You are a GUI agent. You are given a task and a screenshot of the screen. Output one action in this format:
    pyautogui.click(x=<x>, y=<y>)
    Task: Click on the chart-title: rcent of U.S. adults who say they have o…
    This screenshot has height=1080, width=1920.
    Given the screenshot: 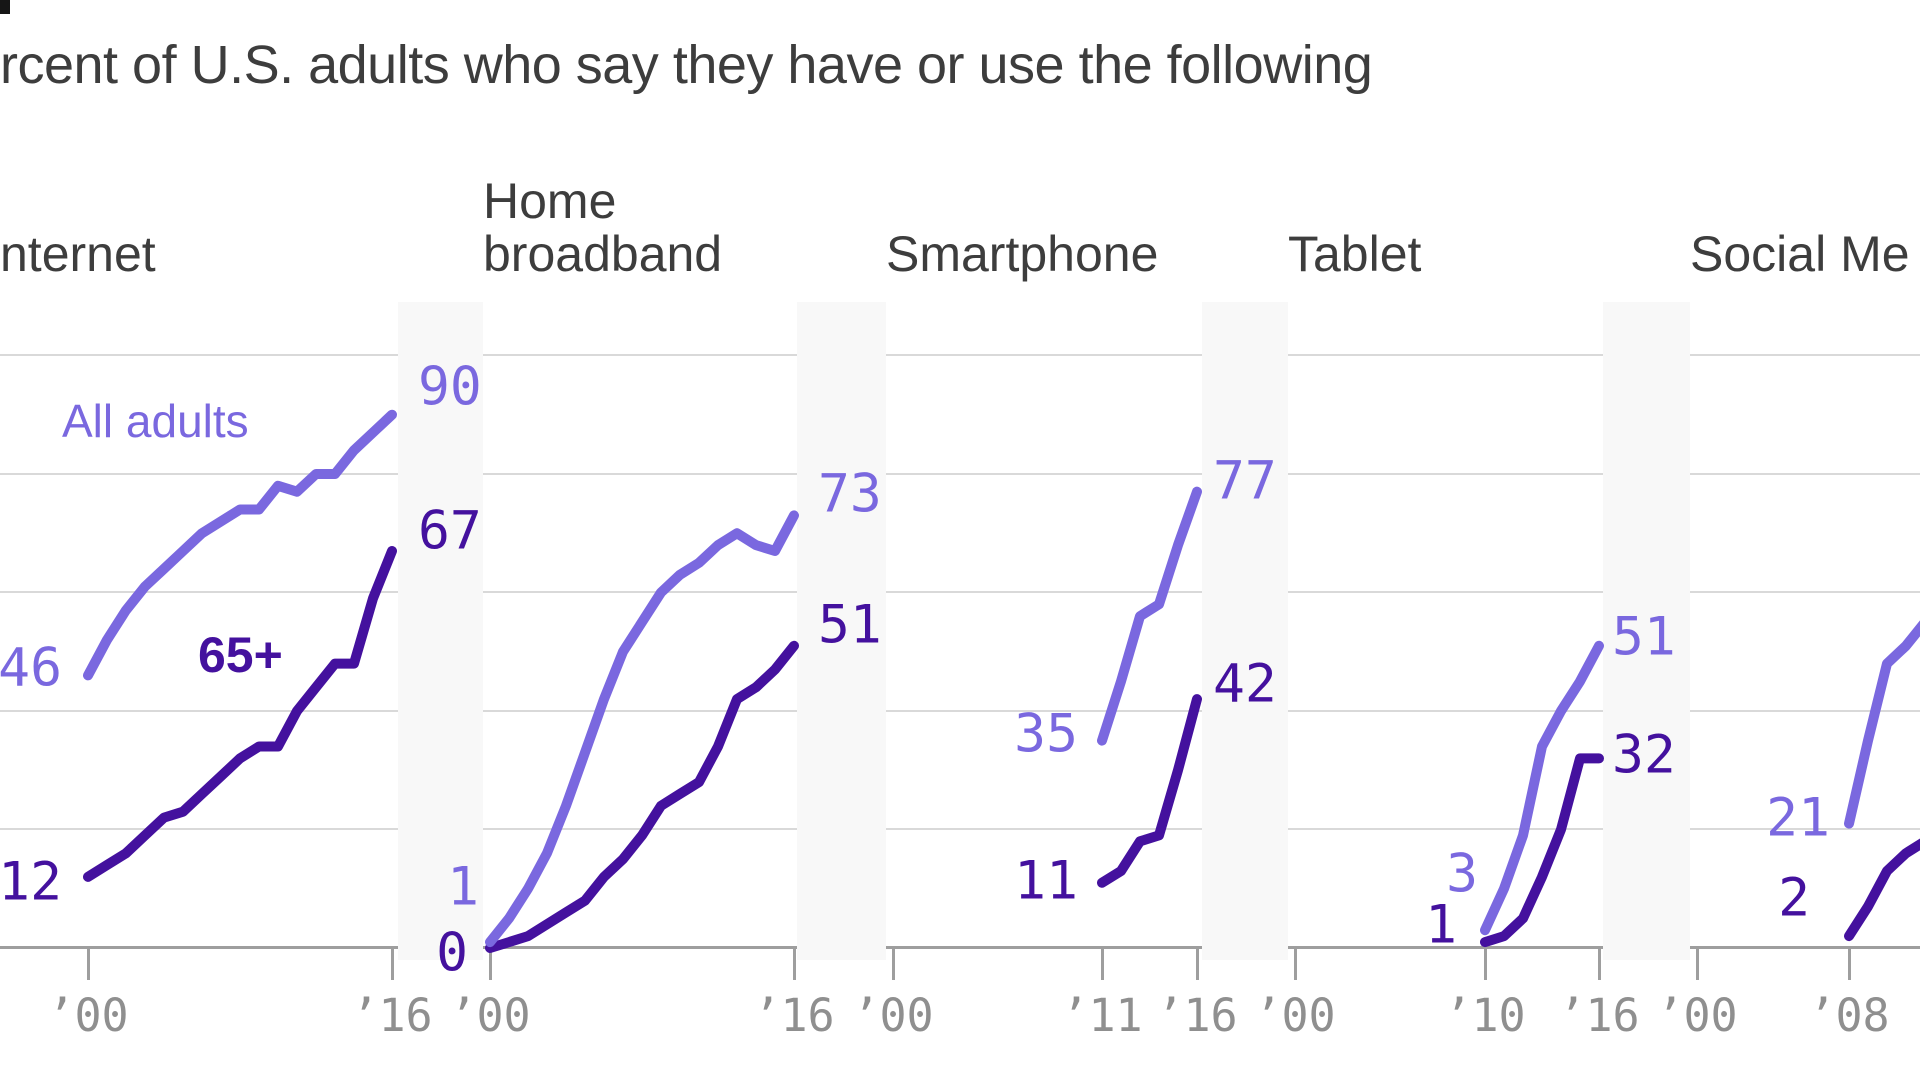 What is the action you would take?
    pyautogui.click(x=686, y=65)
    